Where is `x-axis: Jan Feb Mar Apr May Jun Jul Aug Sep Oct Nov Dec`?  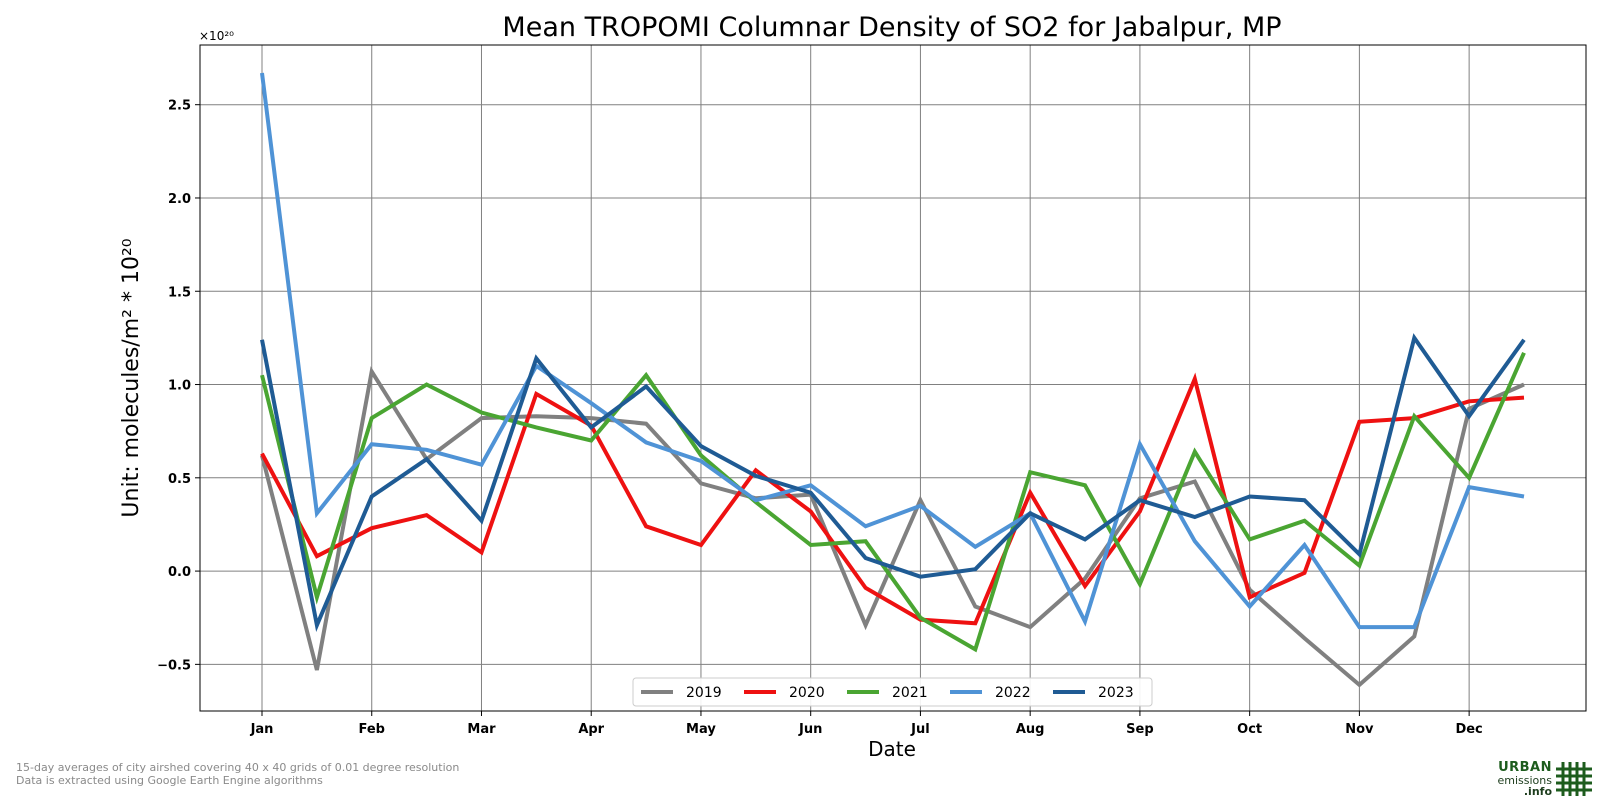
x-axis: Jan Feb Mar Apr May Jun Jul Aug Sep Oct Nov Dec is located at coordinates (866, 724).